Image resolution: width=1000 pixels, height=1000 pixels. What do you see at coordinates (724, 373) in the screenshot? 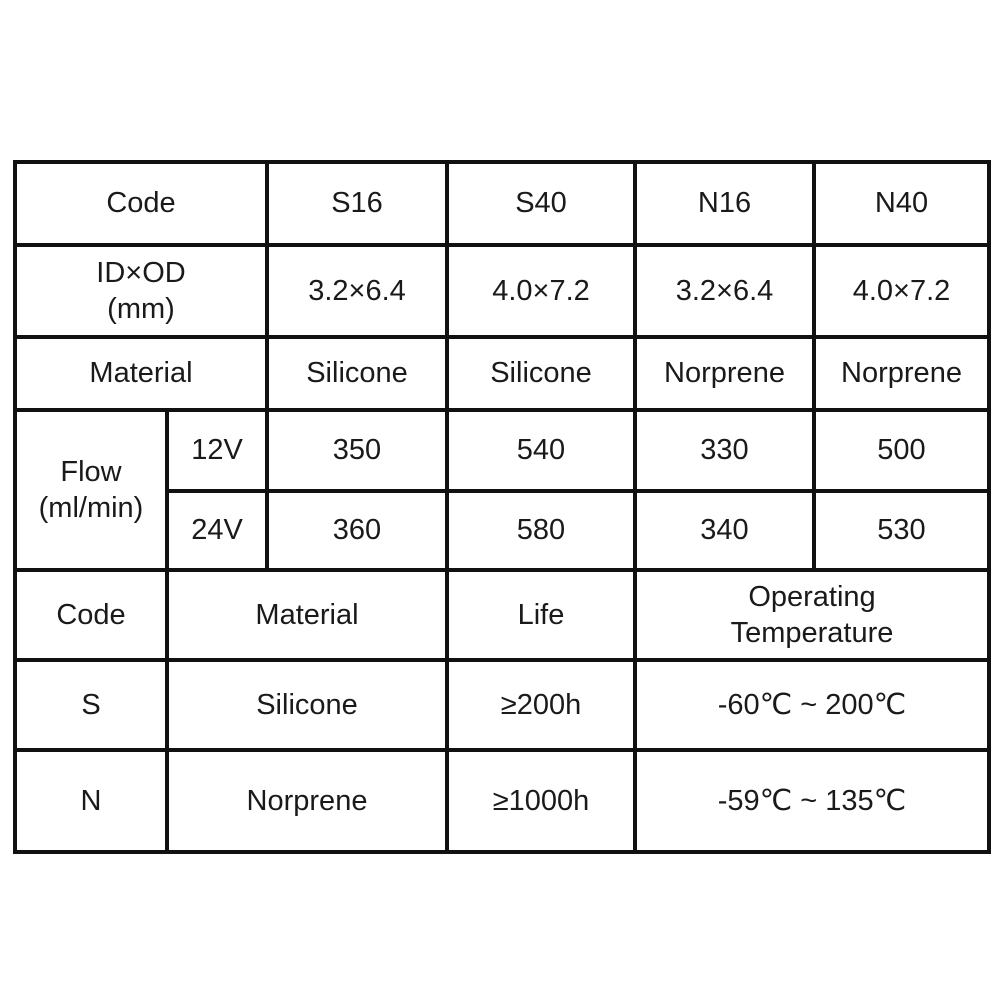
I see `material-cell-n16: Norprene` at bounding box center [724, 373].